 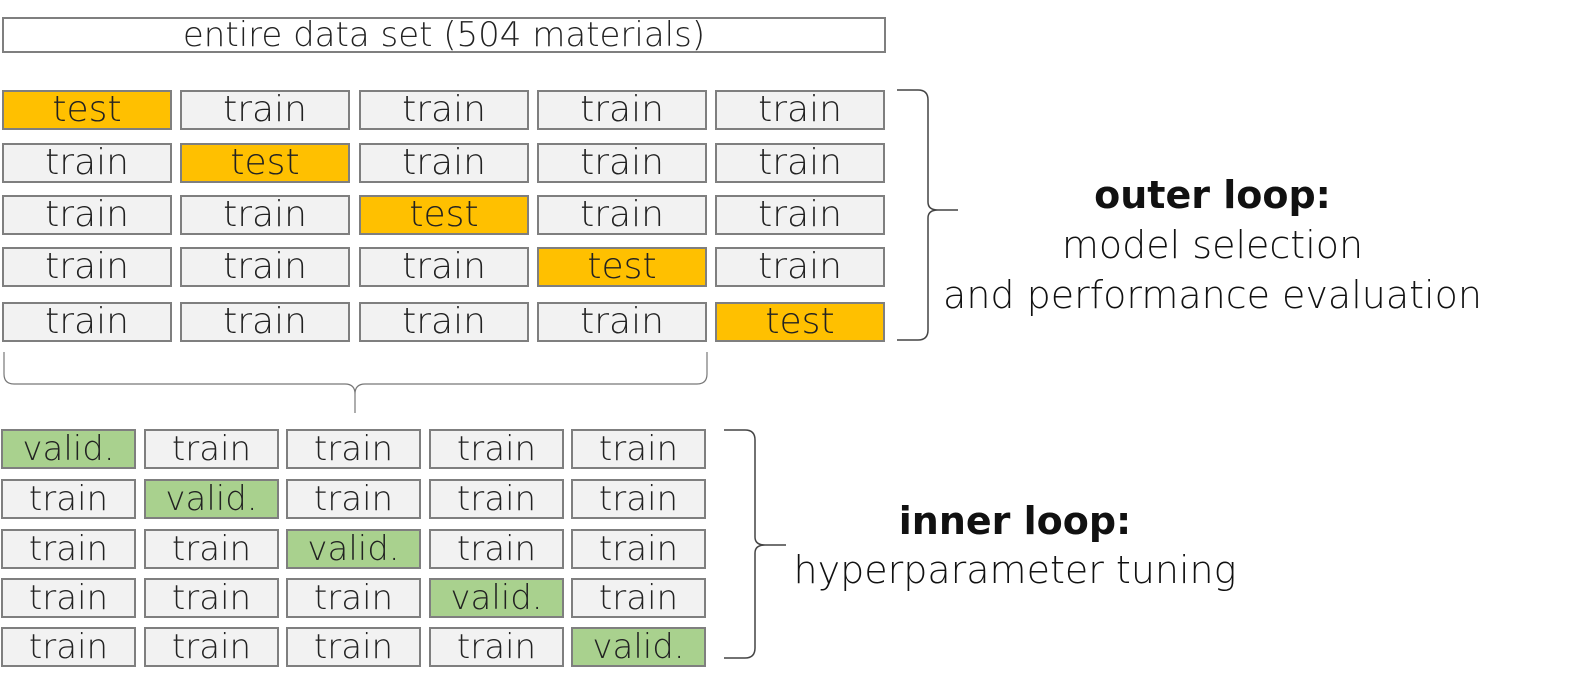 What do you see at coordinates (638, 449) in the screenshot?
I see `inner-cell-r1-c5: train` at bounding box center [638, 449].